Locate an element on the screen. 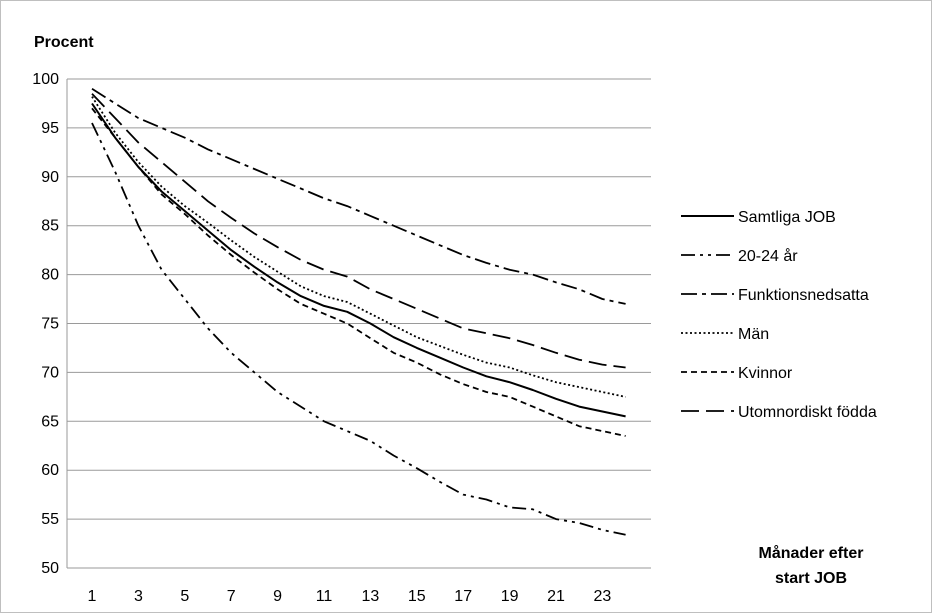 This screenshot has height=613, width=932. y-tick-label: 85 is located at coordinates (50, 226).